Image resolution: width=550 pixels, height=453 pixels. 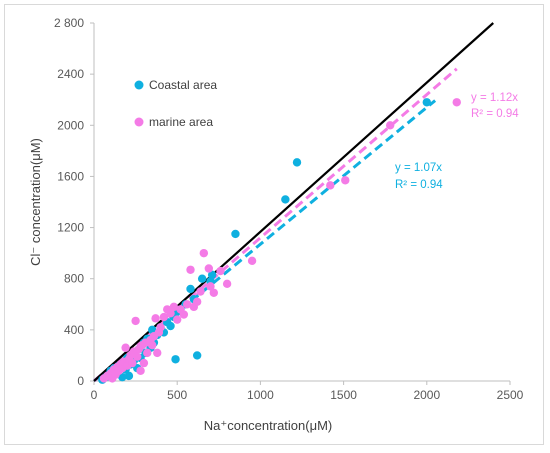 I want to click on legend-marker-marine, so click(x=139, y=122).